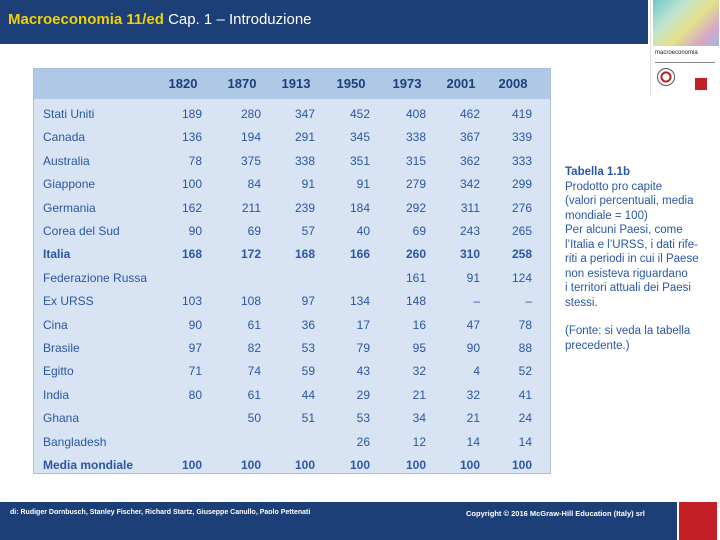 The width and height of the screenshot is (720, 540). I want to click on table-cell: 351, so click(359, 160).